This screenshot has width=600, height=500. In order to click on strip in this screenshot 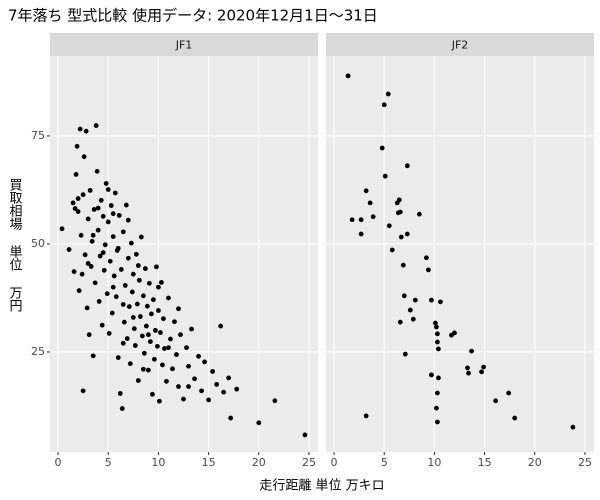, I will do `click(460, 44)`.